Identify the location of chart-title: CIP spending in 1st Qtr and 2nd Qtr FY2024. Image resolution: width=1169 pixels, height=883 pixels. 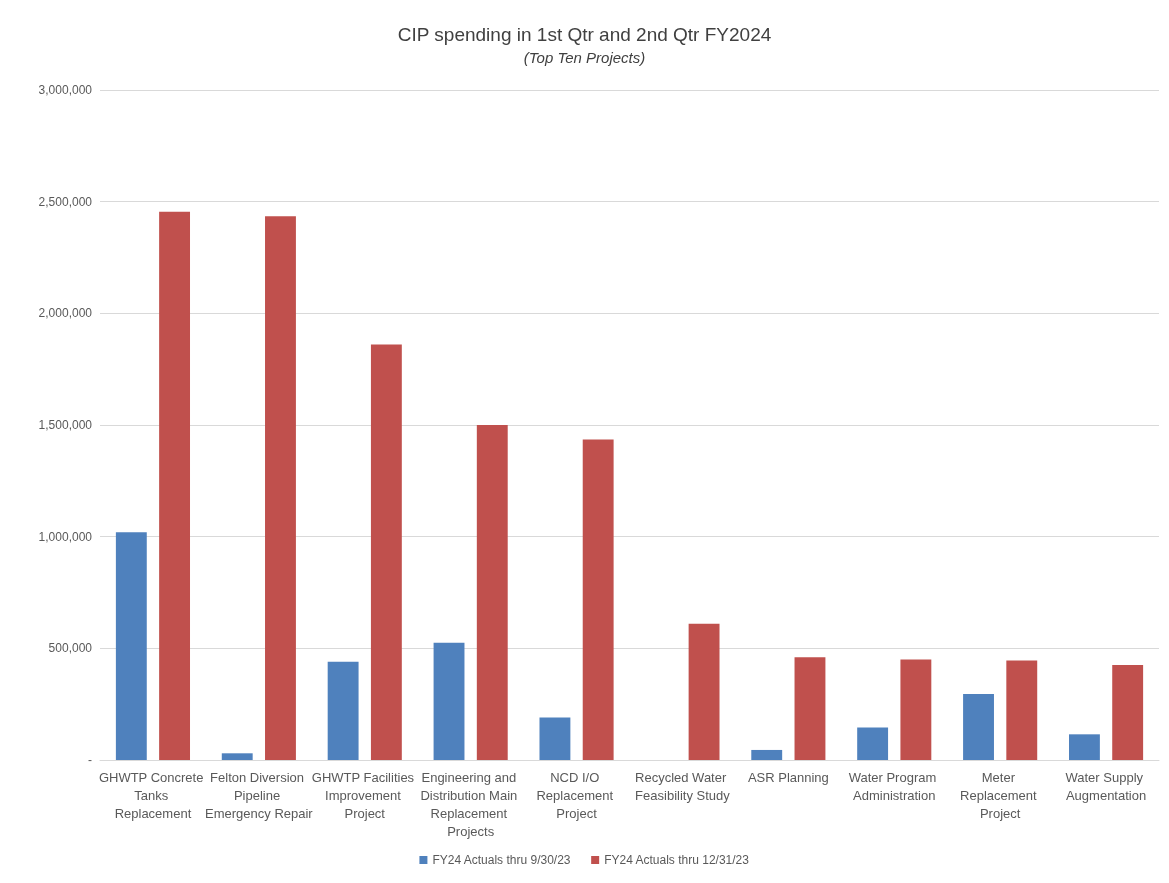
(584, 34).